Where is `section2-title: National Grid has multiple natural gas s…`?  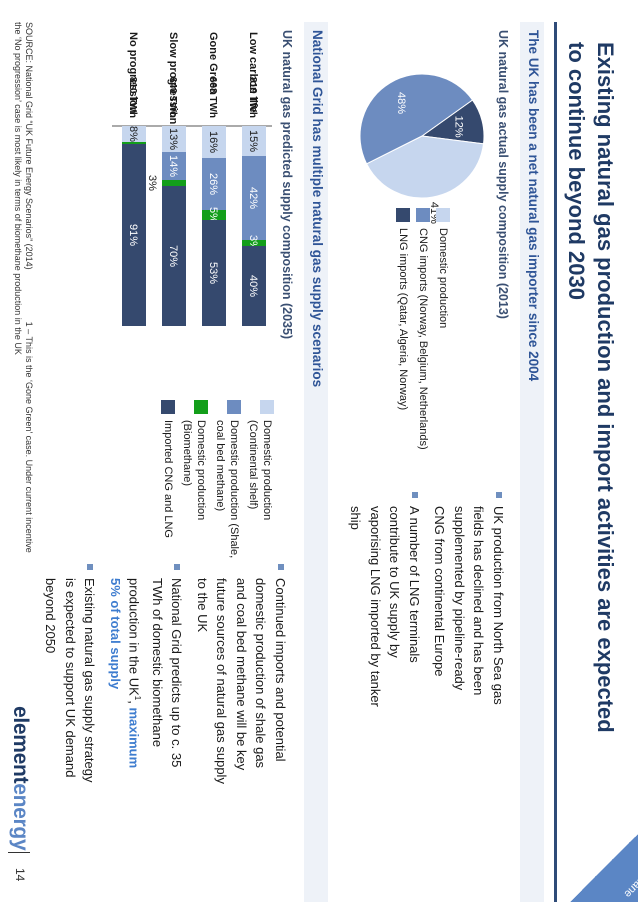
section2-title: National Grid has multiple natural gas s… is located at coordinates (317, 209).